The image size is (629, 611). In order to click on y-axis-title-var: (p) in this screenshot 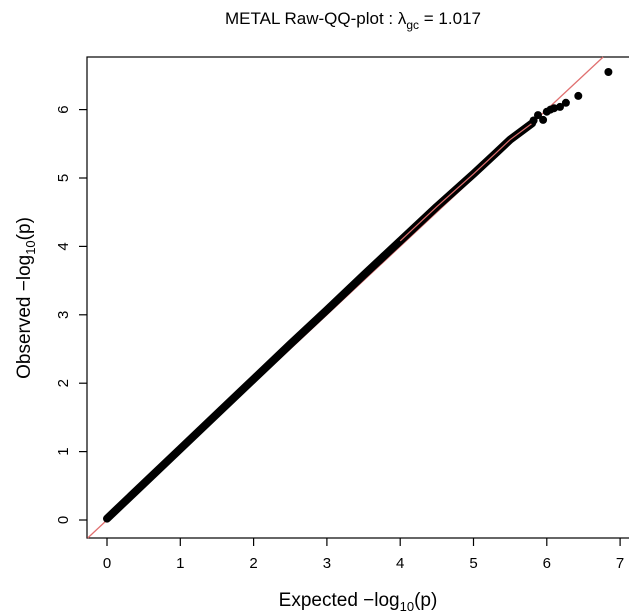, I will do `click(24, 228)`.